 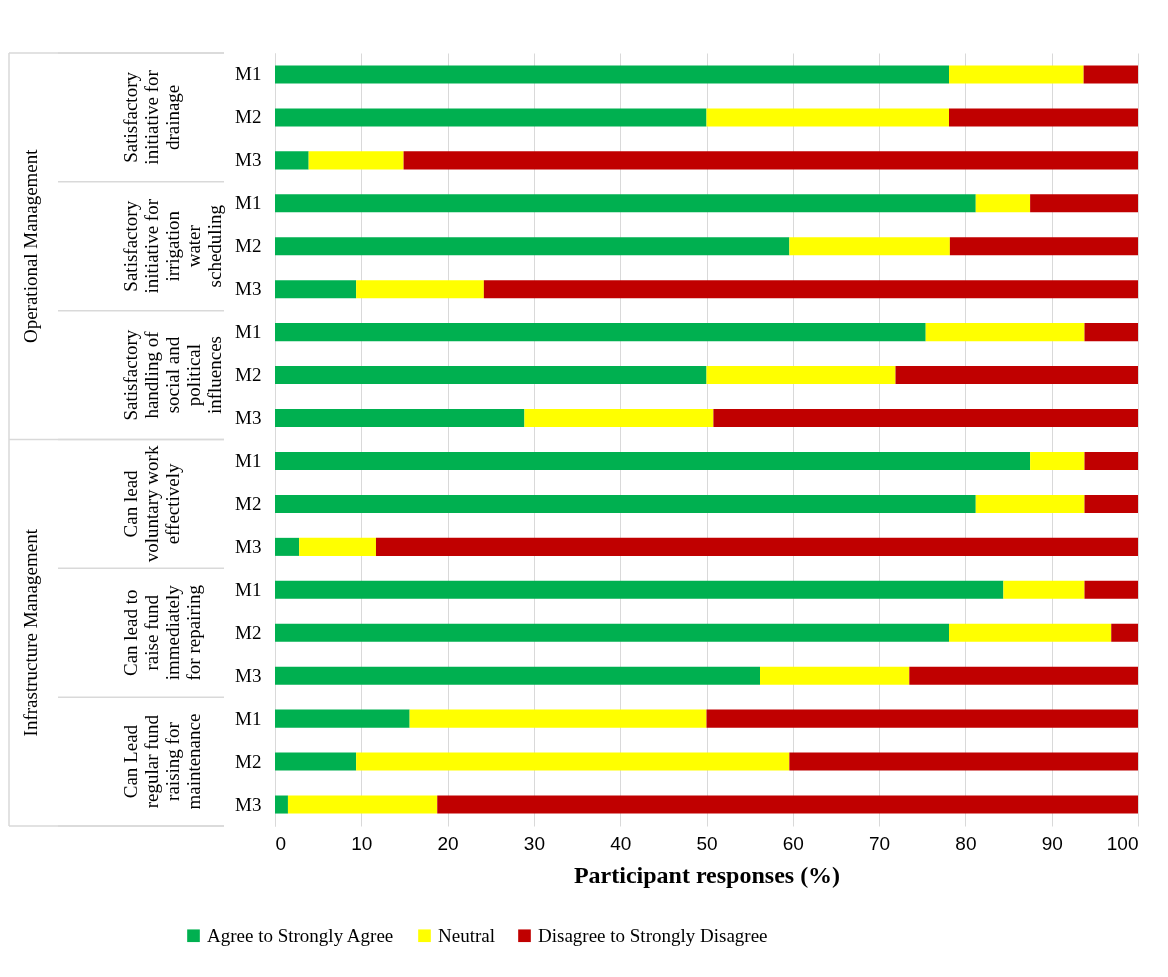 What do you see at coordinates (162, 761) in the screenshot?
I see `text: Can Lead regular fund raising for maintenance` at bounding box center [162, 761].